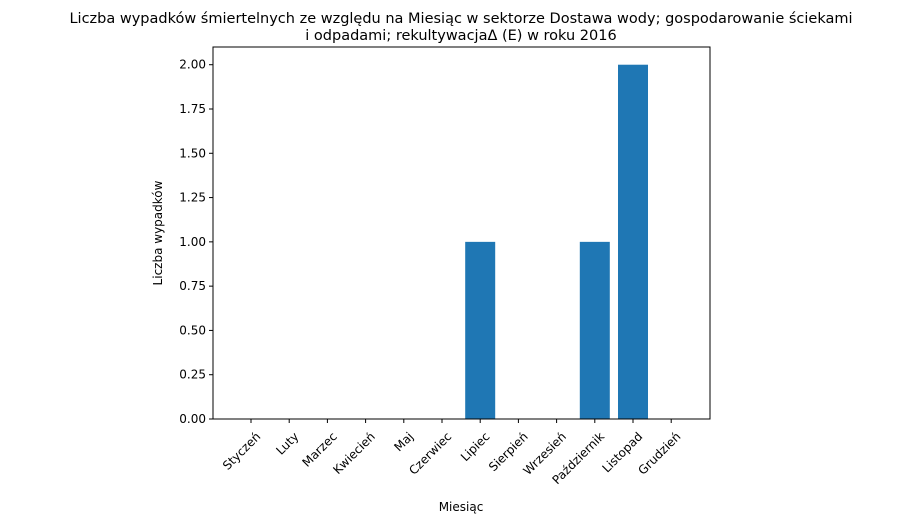 The width and height of the screenshot is (922, 524). What do you see at coordinates (556, 242) in the screenshot?
I see `bars-group` at bounding box center [556, 242].